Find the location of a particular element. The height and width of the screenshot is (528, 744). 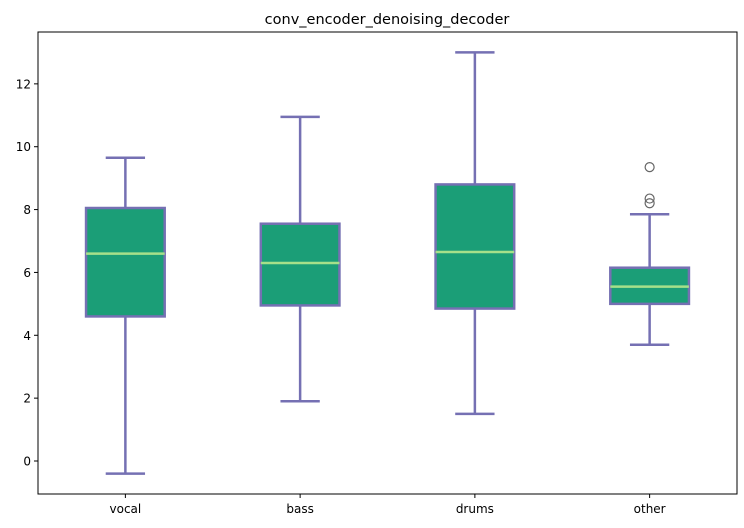

y-tick-label: 6 is located at coordinates (27, 273).